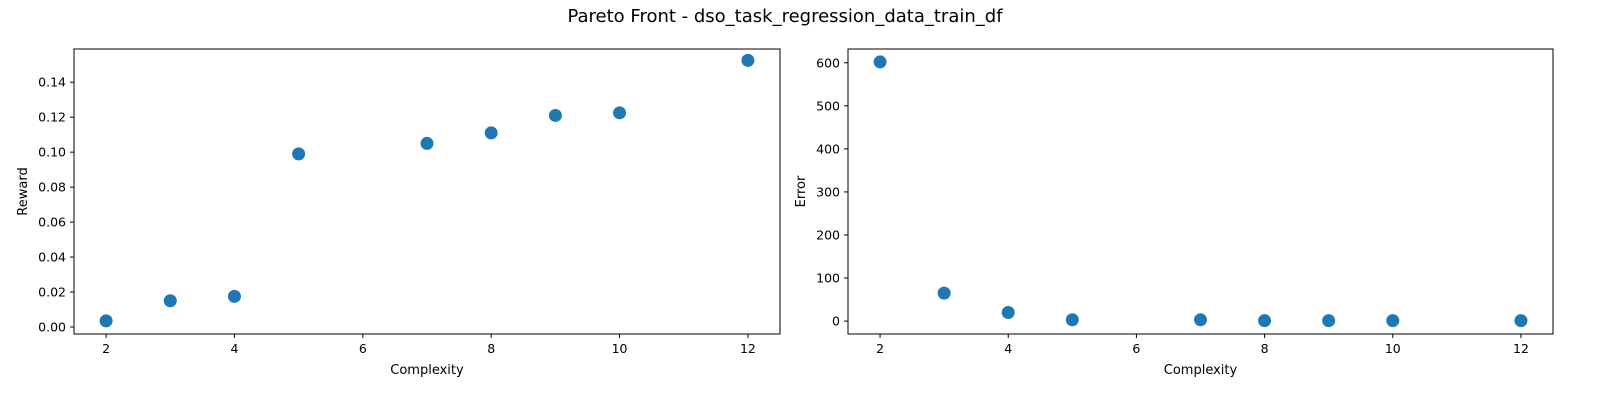  What do you see at coordinates (52, 187) in the screenshot?
I see `reward-y-tick-label: 0.08` at bounding box center [52, 187].